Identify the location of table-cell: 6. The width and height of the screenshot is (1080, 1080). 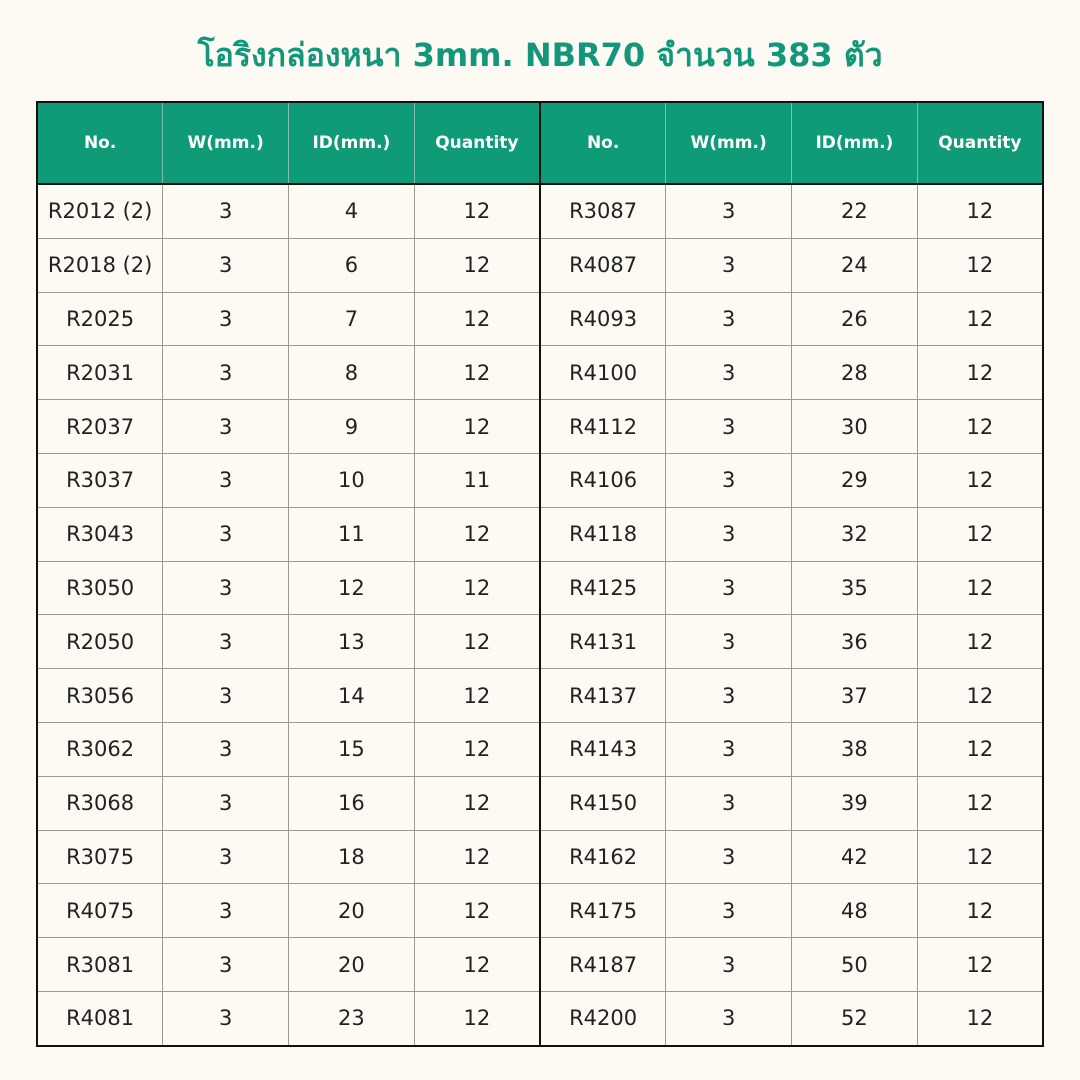
(351, 265).